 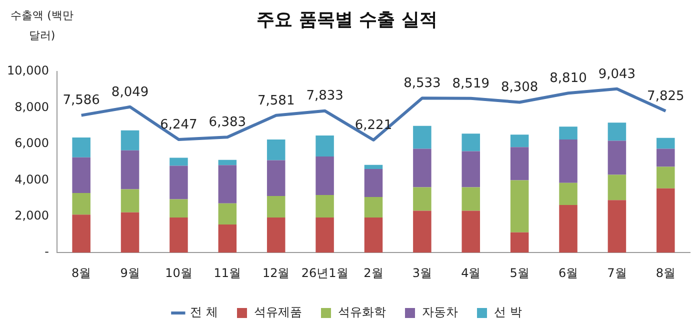 I want to click on data-label: 8,519, so click(x=471, y=84).